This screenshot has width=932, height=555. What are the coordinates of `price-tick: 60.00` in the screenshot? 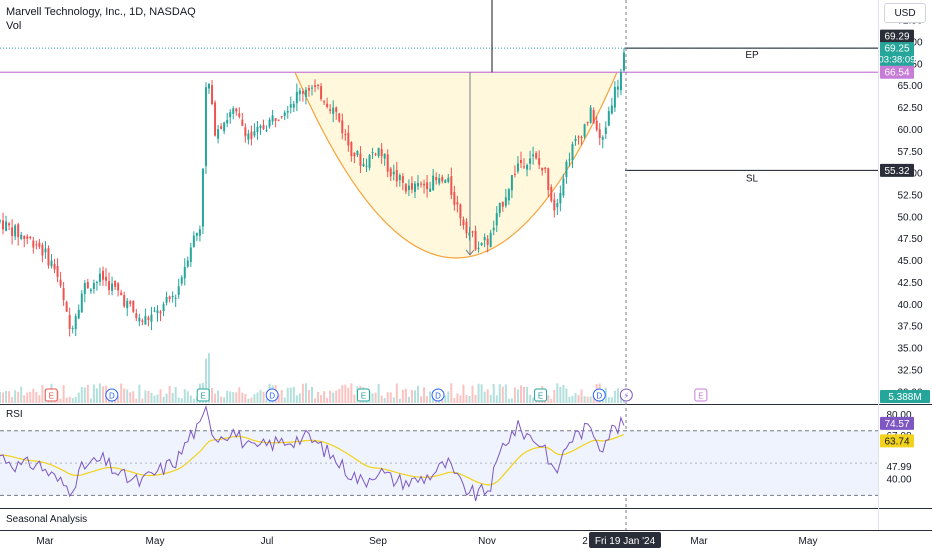 It's located at (909, 130).